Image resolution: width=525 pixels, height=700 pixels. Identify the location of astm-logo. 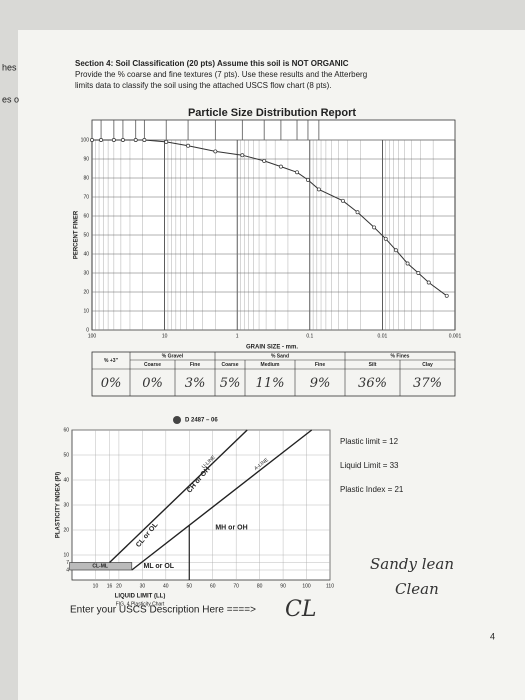
(177, 420).